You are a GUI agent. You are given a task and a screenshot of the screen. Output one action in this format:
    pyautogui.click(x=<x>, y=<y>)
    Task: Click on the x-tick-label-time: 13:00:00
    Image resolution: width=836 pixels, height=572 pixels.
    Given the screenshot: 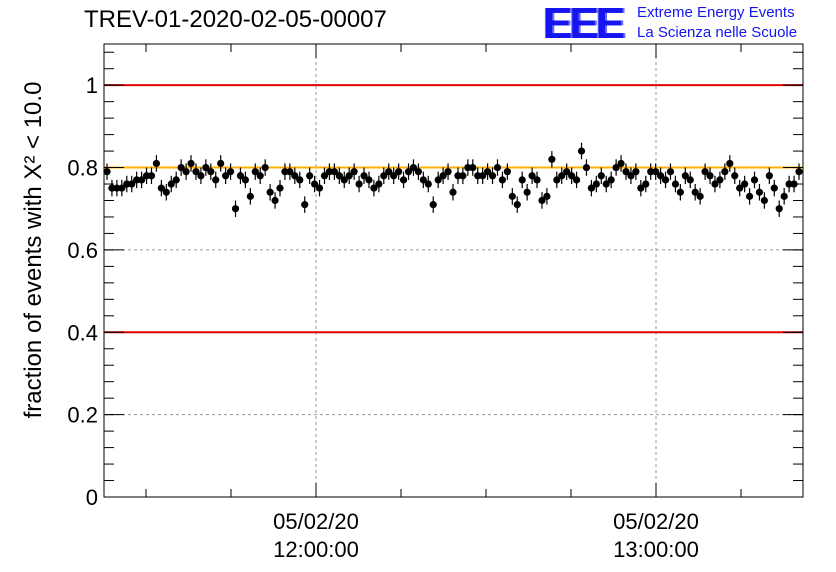 What is the action you would take?
    pyautogui.click(x=656, y=549)
    